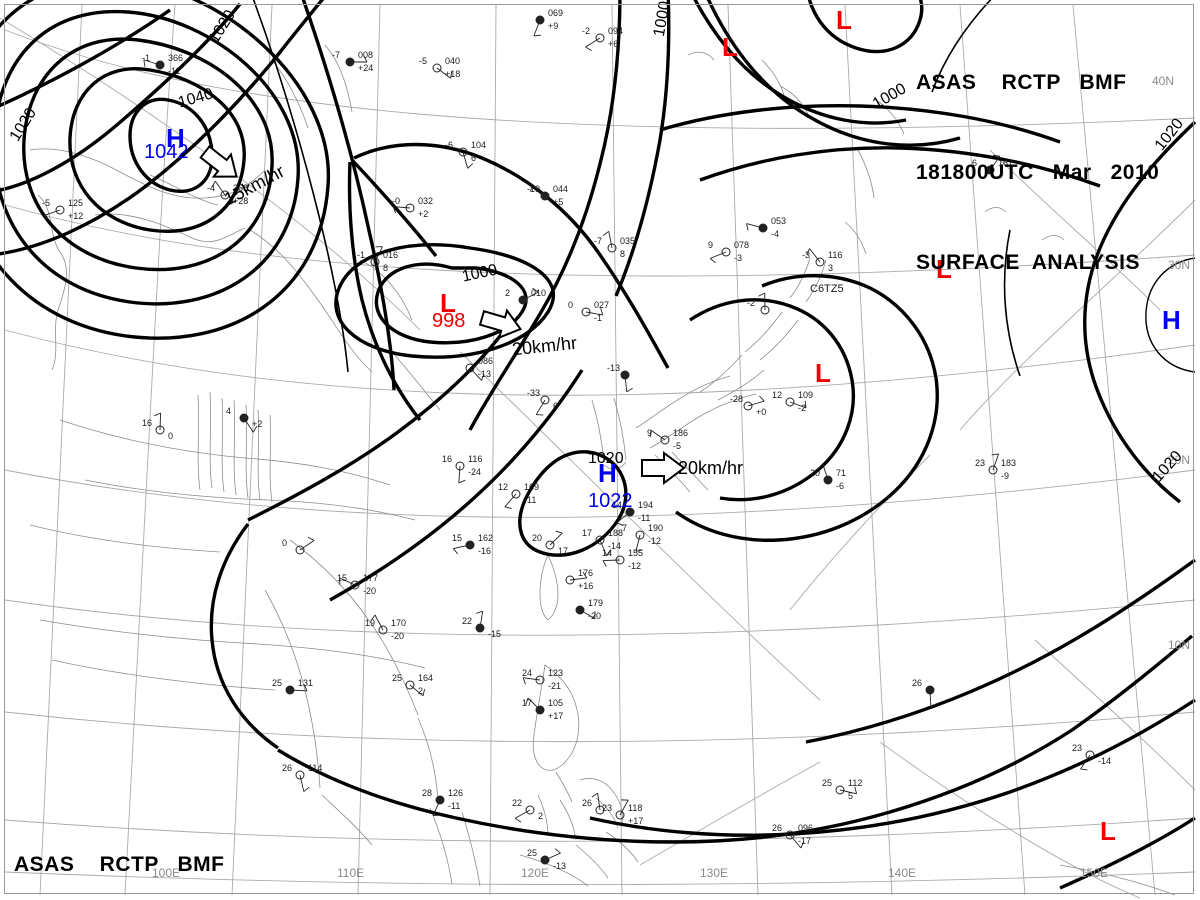  I want to click on station-pressure: 086, so click(485, 361).